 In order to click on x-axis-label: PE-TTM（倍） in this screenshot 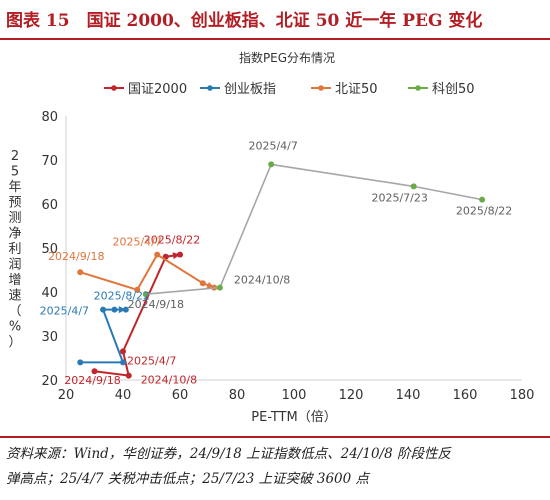, I will do `click(293, 417)`.